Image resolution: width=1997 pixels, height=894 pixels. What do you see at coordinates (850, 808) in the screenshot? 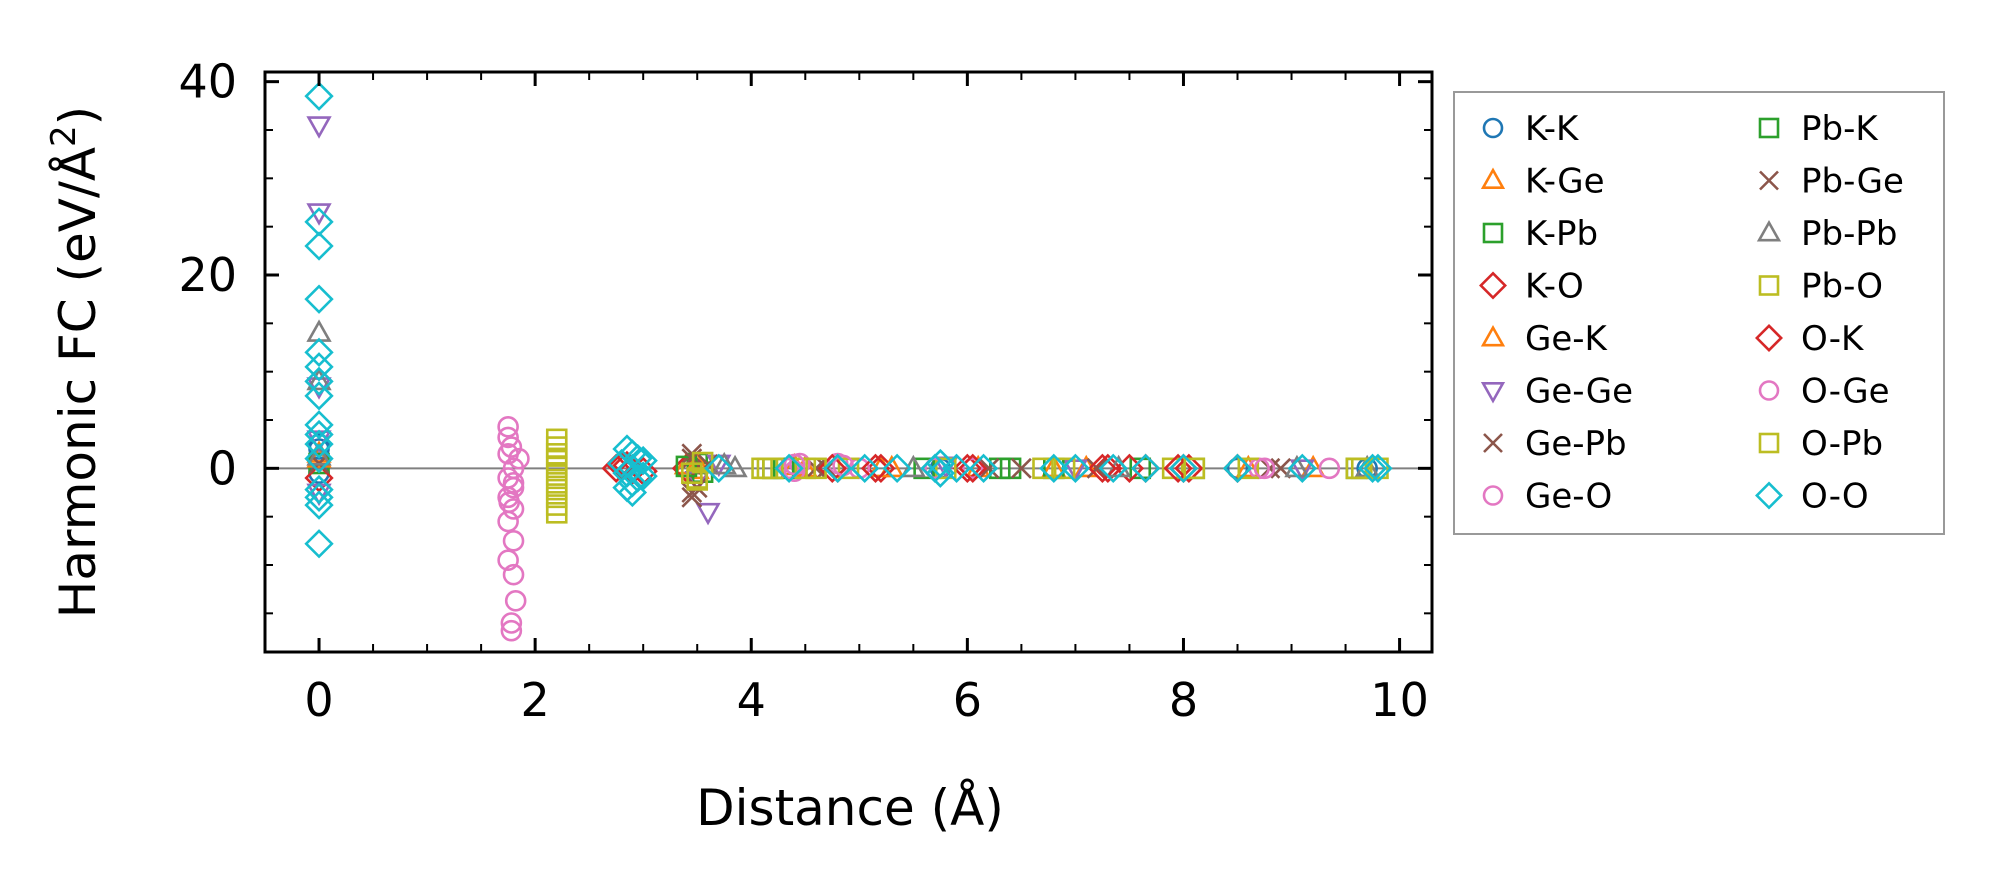
I see `x-axis-title: Distance (Å)` at bounding box center [850, 808].